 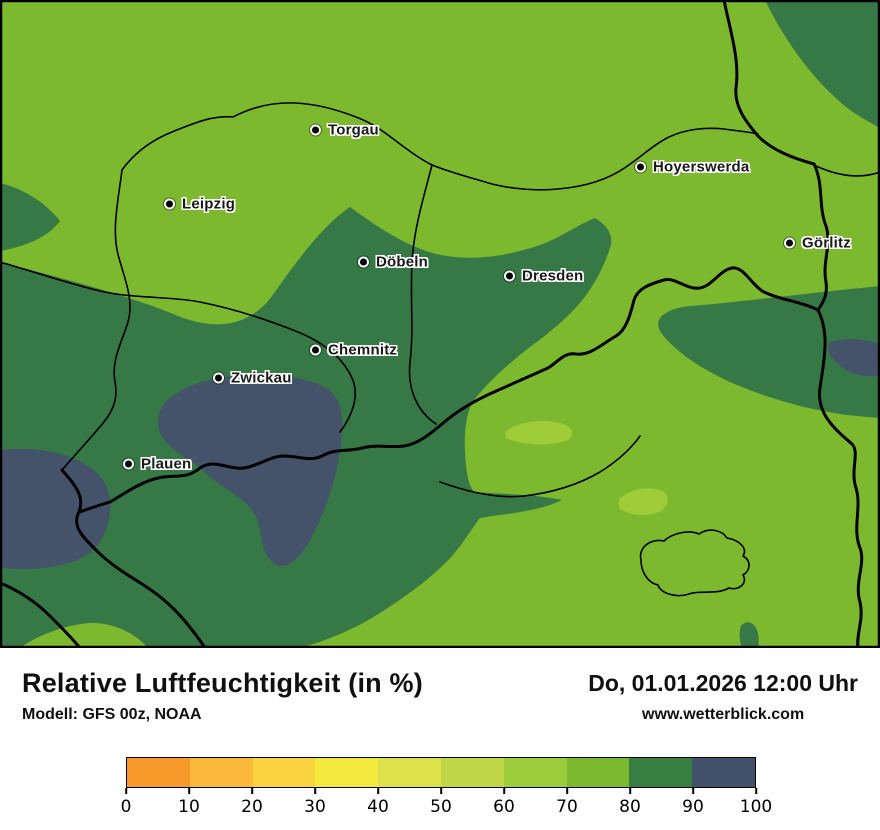 I want to click on website-label: www.wetterblick.com, so click(x=723, y=714).